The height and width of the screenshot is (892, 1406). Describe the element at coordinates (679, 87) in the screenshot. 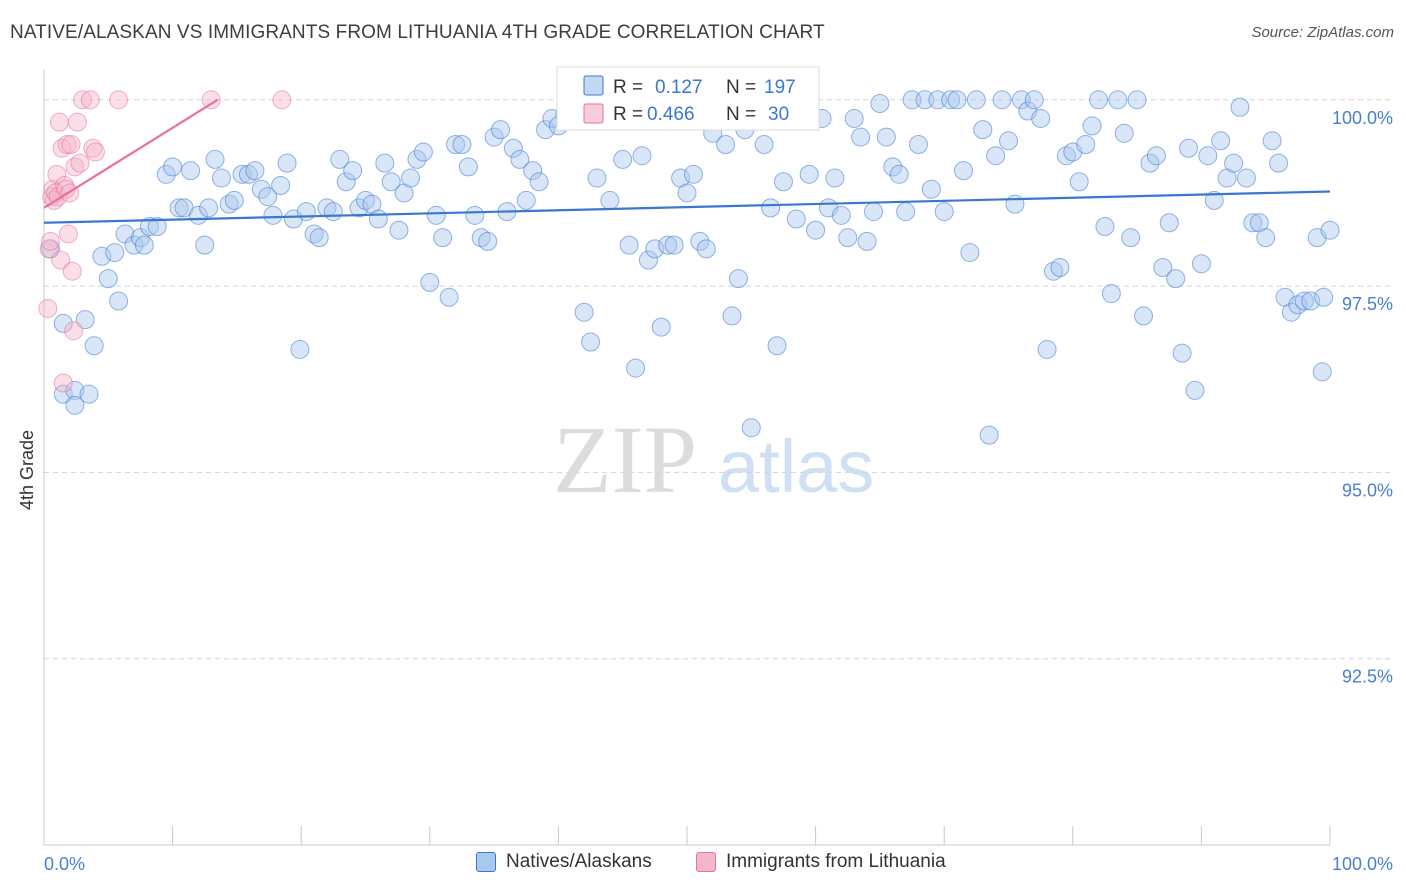

I see `legend-r-value: 0.127` at that location.